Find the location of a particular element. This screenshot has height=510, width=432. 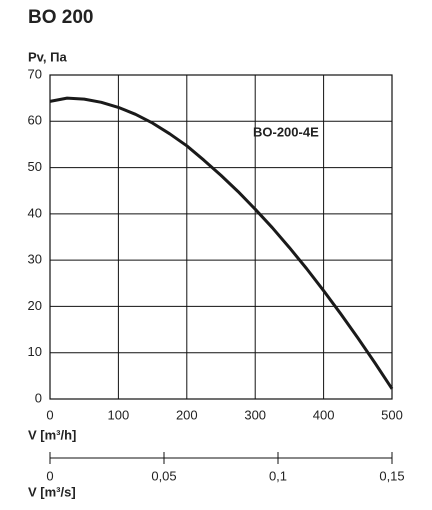

x2-axis-label: V [m³/s] is located at coordinates (52, 491).